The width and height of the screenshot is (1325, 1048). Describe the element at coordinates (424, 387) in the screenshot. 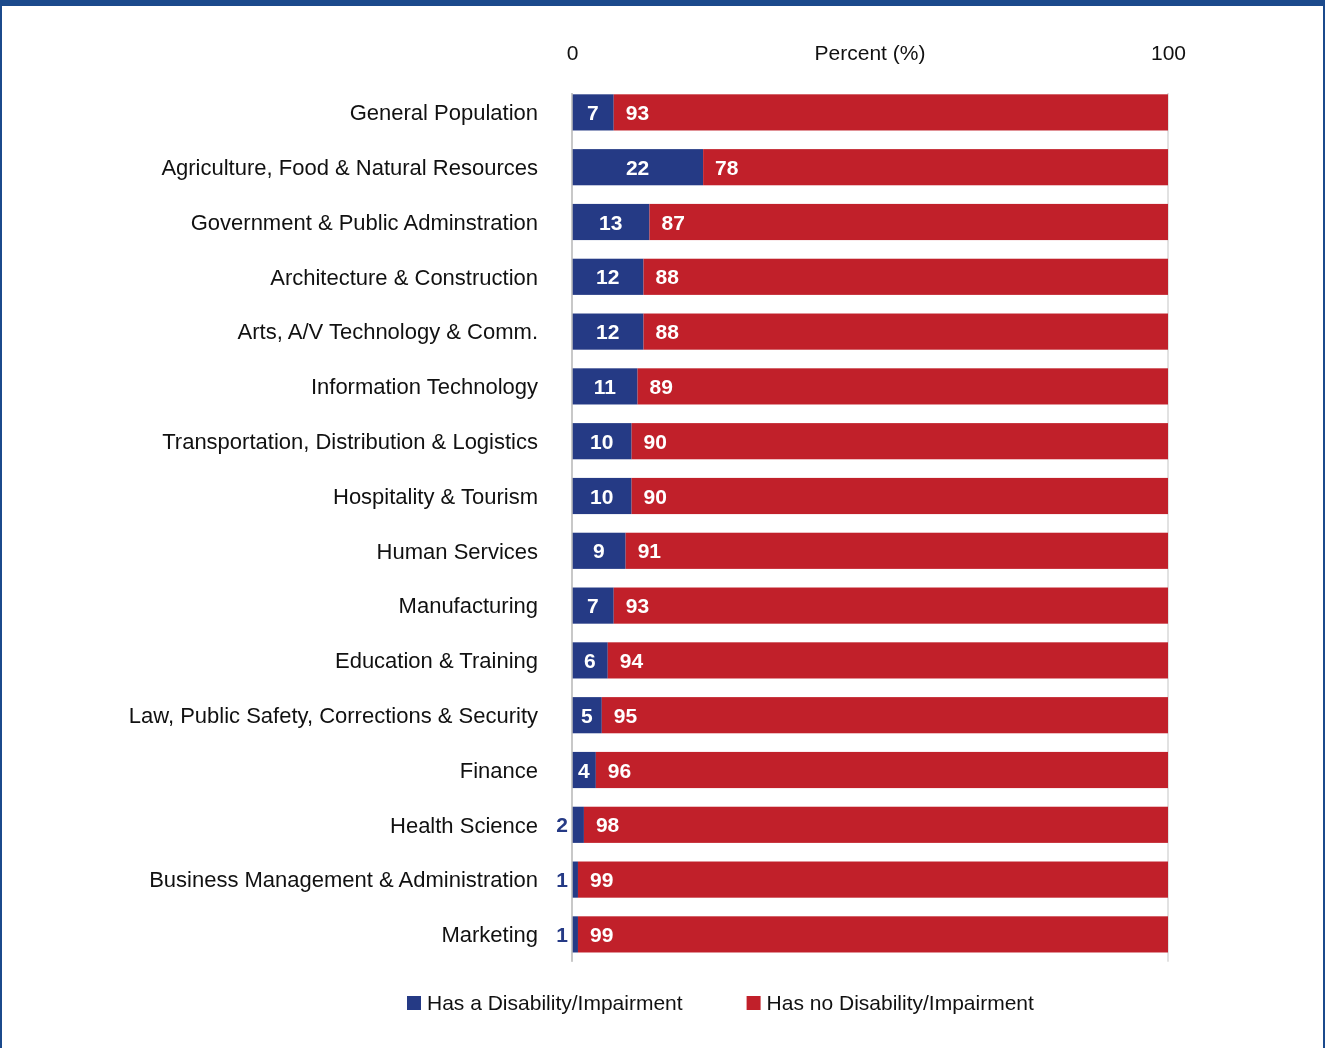

I see `y-tick-label: Information Technology` at that location.